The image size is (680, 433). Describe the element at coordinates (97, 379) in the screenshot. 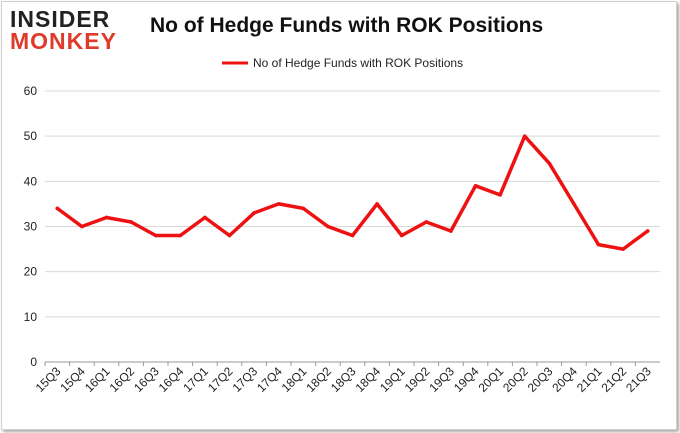

I see `x-tick-label: 16Q1` at that location.